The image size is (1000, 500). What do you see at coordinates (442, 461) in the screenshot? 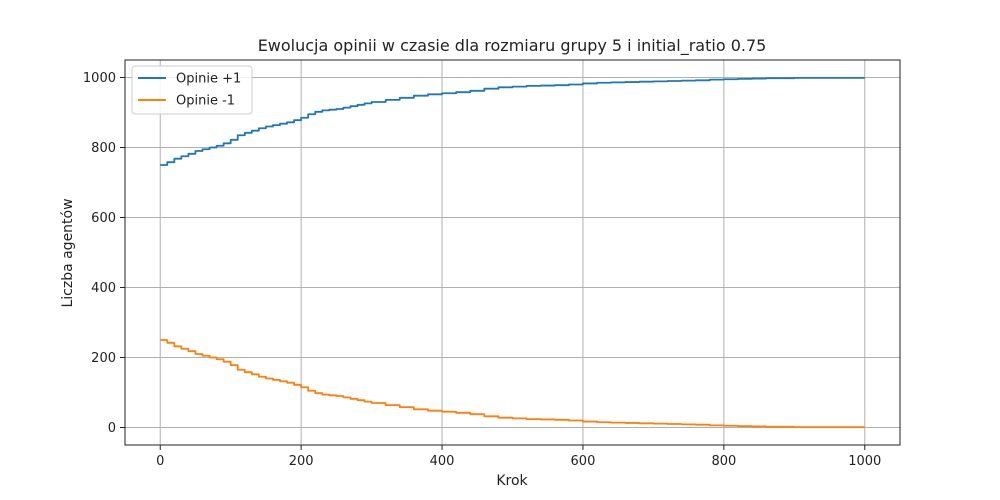
I see `x-tick-label: 400` at bounding box center [442, 461].